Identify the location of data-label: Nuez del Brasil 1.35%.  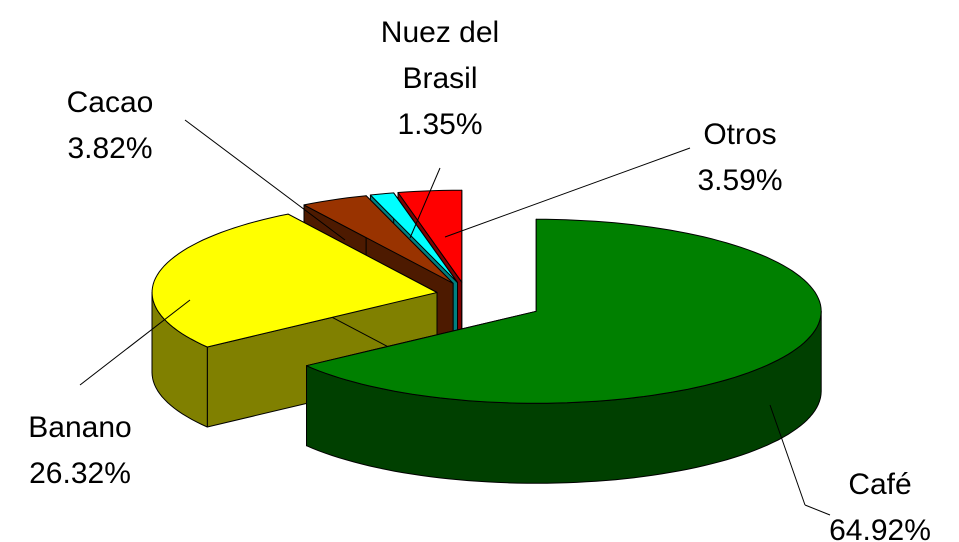
(440, 79).